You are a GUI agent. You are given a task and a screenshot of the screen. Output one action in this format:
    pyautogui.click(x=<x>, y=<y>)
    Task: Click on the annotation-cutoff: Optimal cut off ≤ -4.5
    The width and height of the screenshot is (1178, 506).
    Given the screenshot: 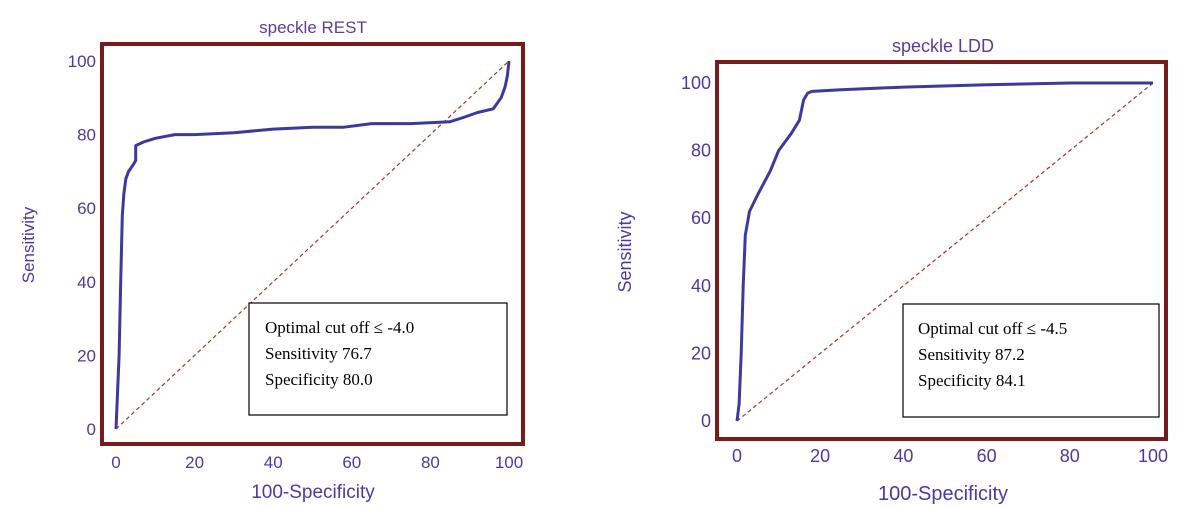 What is the action you would take?
    pyautogui.click(x=992, y=328)
    